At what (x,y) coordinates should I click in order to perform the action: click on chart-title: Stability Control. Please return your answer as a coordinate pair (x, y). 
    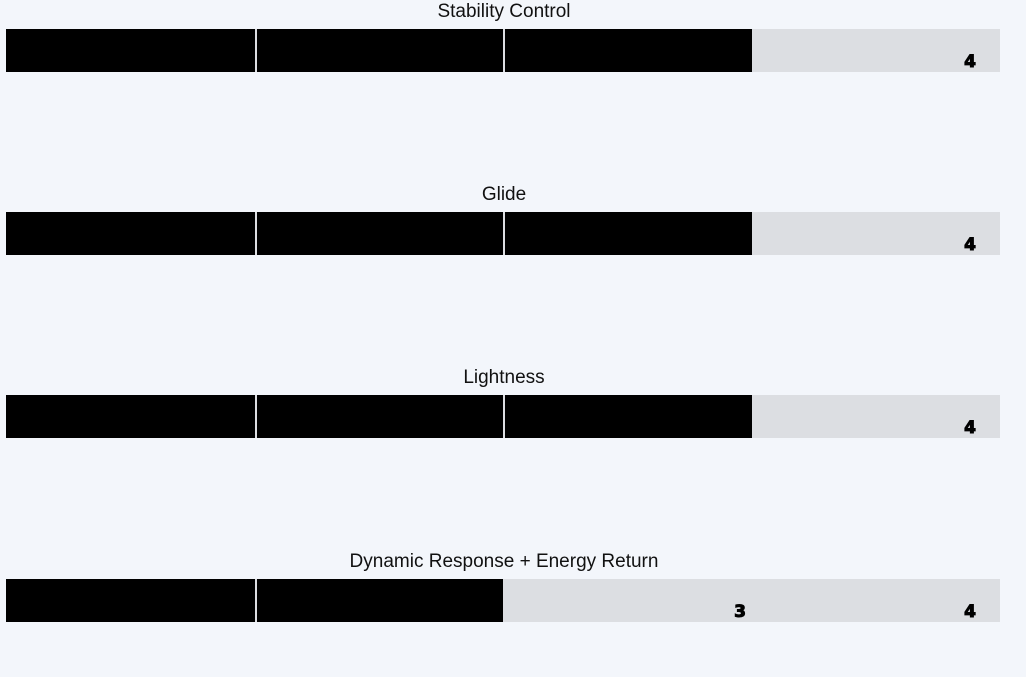
    Looking at the image, I should click on (504, 11).